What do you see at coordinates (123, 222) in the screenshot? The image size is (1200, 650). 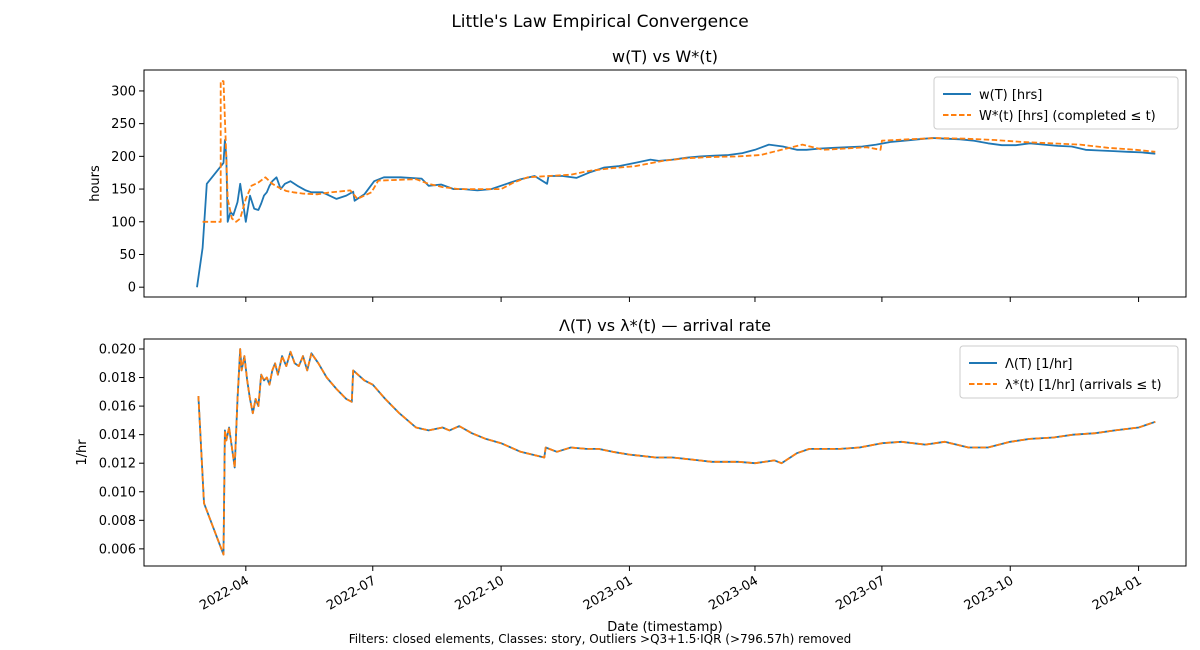 I see `y-tick-label: 100` at bounding box center [123, 222].